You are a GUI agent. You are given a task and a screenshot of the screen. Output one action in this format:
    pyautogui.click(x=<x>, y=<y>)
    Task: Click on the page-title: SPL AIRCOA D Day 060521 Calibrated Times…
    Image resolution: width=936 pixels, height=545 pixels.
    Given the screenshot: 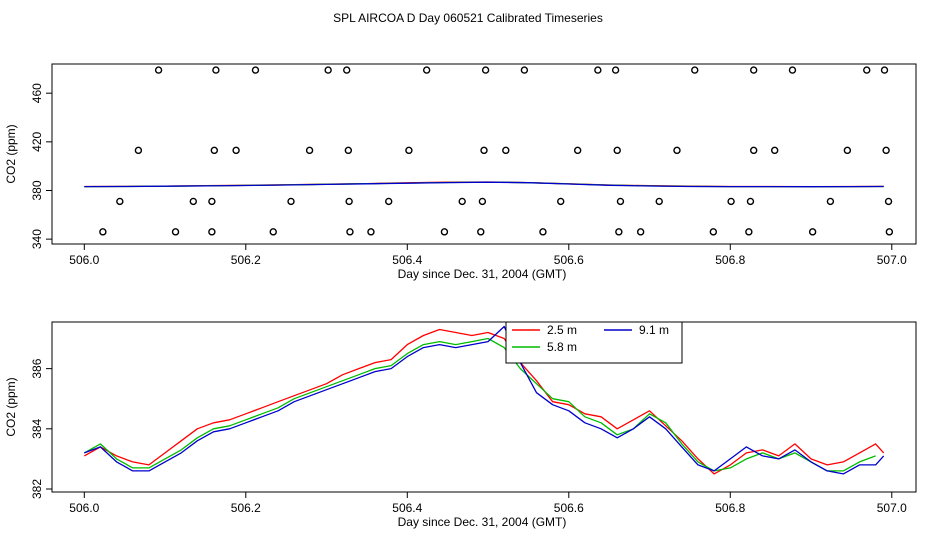 What is the action you would take?
    pyautogui.click(x=468, y=18)
    